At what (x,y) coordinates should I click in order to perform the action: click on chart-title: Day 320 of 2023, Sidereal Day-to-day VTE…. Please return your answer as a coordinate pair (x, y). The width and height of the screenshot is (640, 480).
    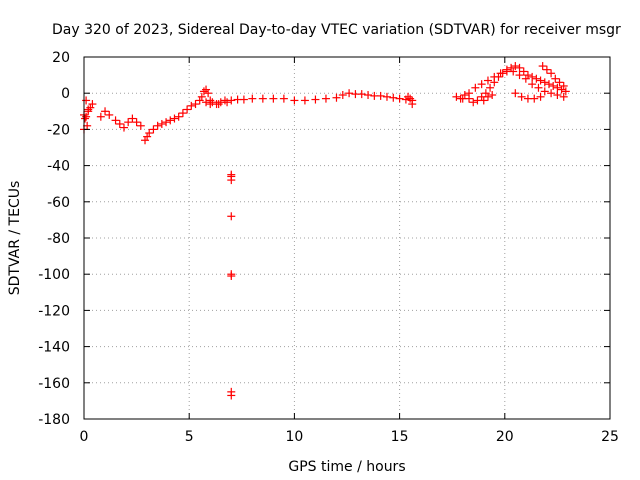
    Looking at the image, I should click on (336, 30).